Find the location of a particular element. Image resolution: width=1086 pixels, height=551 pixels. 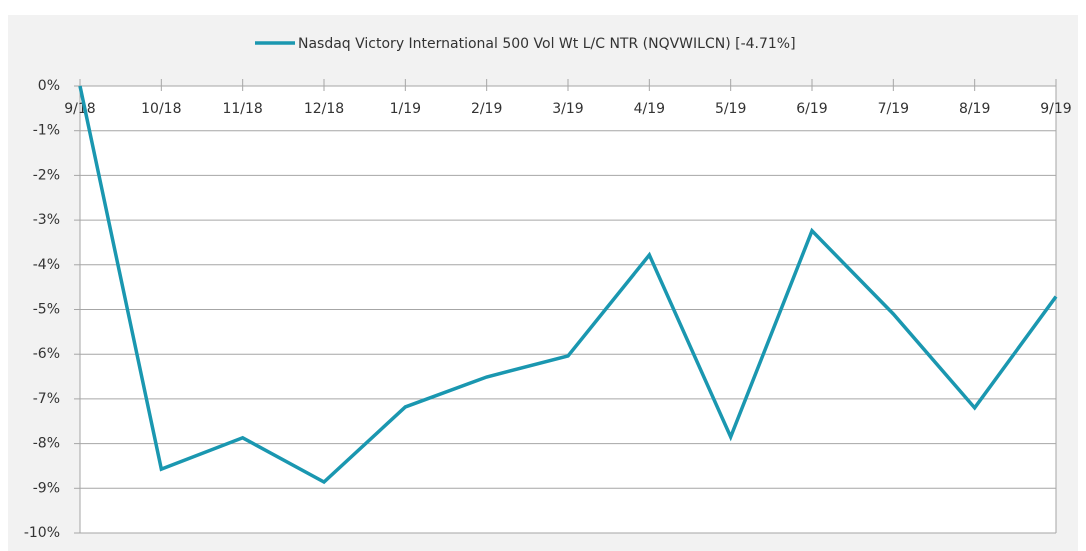

y-tick-label: -8% is located at coordinates (46, 444).